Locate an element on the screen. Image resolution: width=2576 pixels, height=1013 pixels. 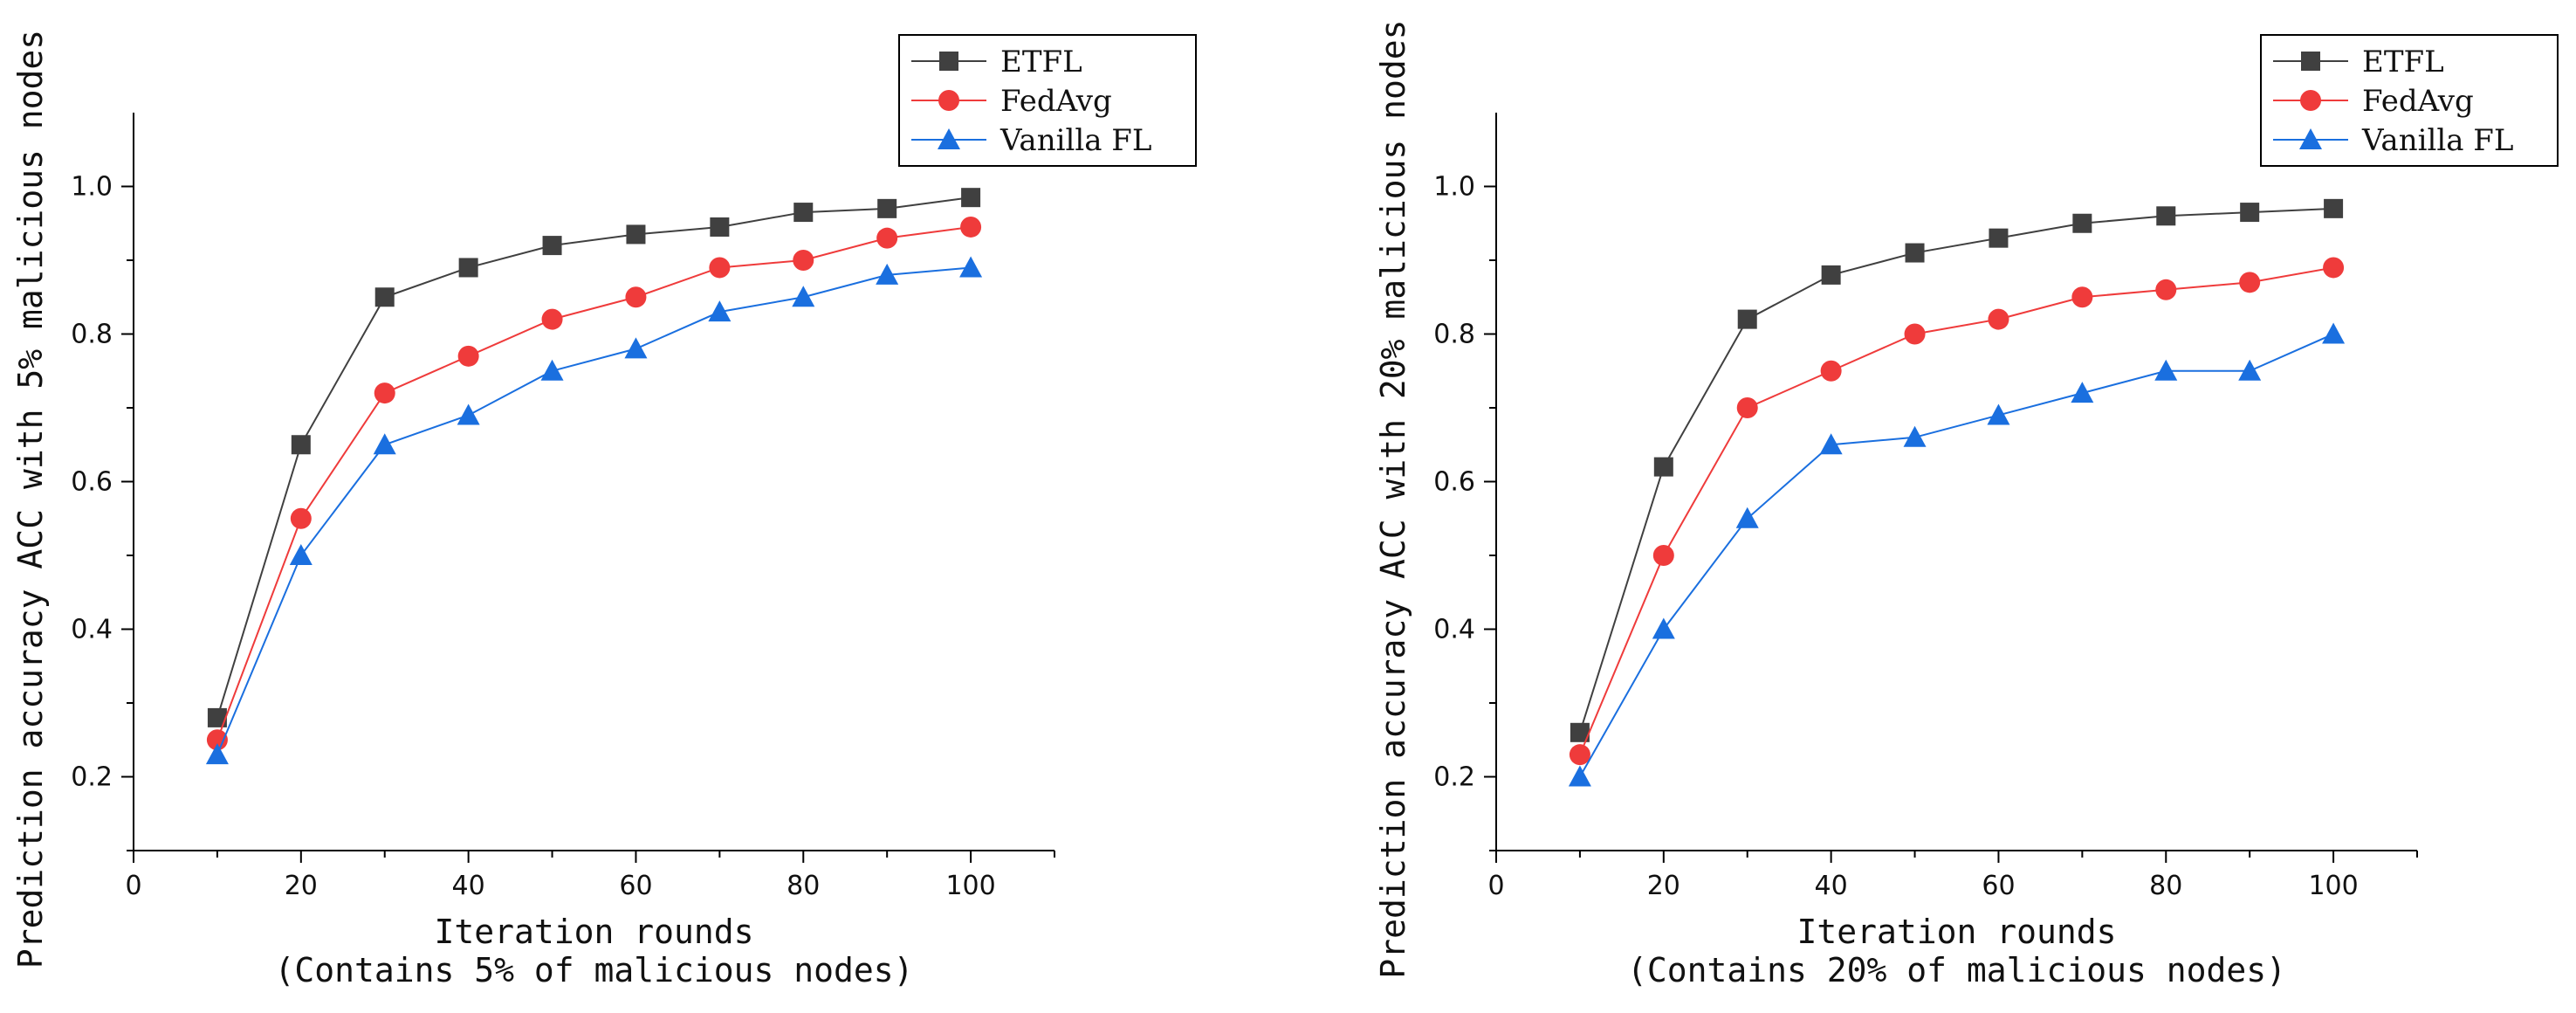
x-axis-sublabel: (Contains 20% of malicious nodes) is located at coordinates (1956, 970).